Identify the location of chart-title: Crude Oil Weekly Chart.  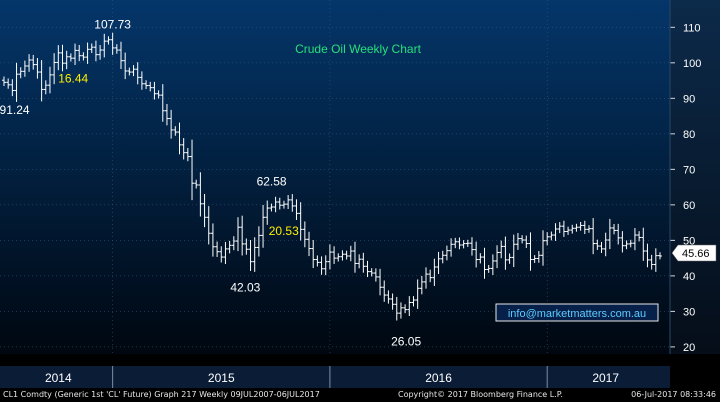
(358, 49).